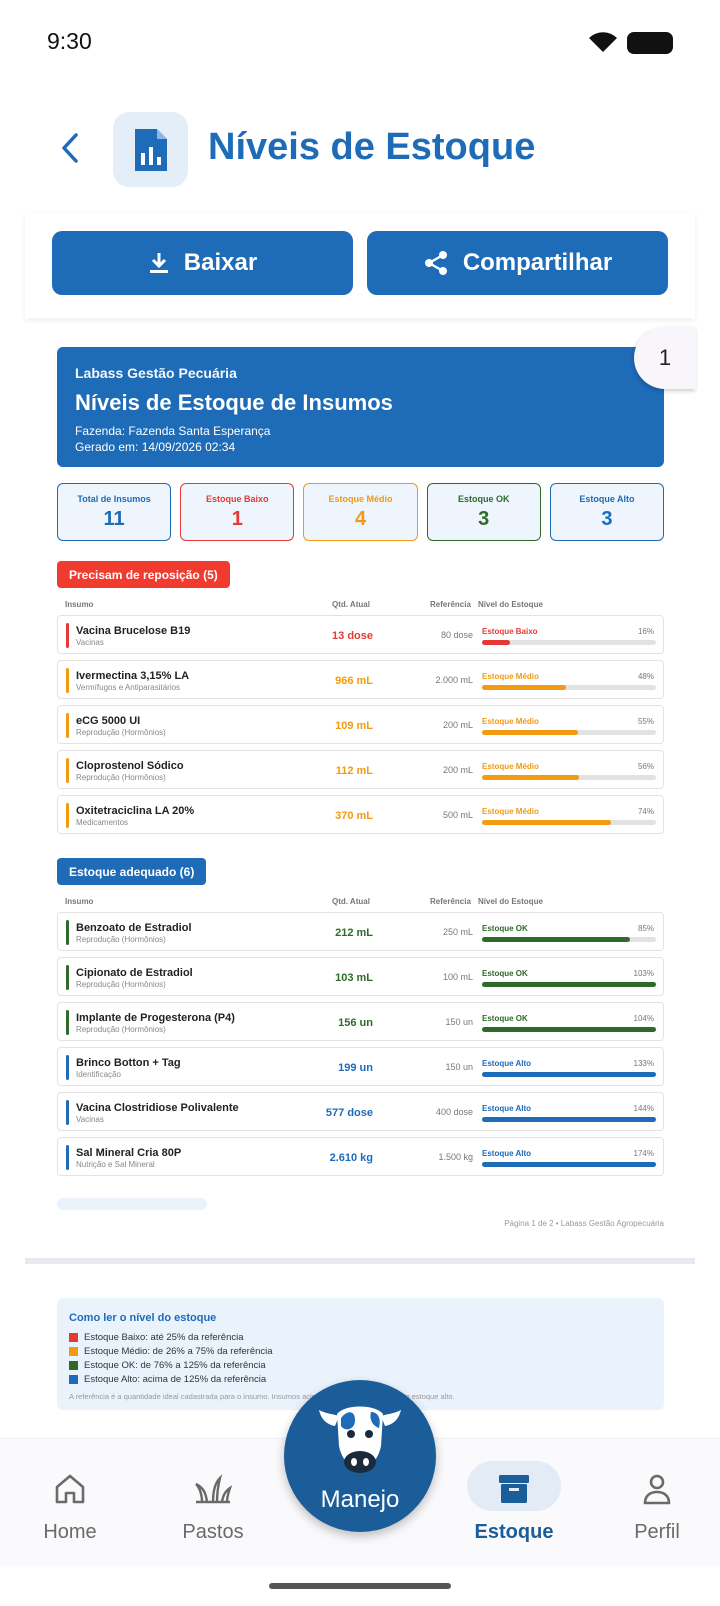  What do you see at coordinates (514, 1532) in the screenshot?
I see `nav-estoque-label: Estoque` at bounding box center [514, 1532].